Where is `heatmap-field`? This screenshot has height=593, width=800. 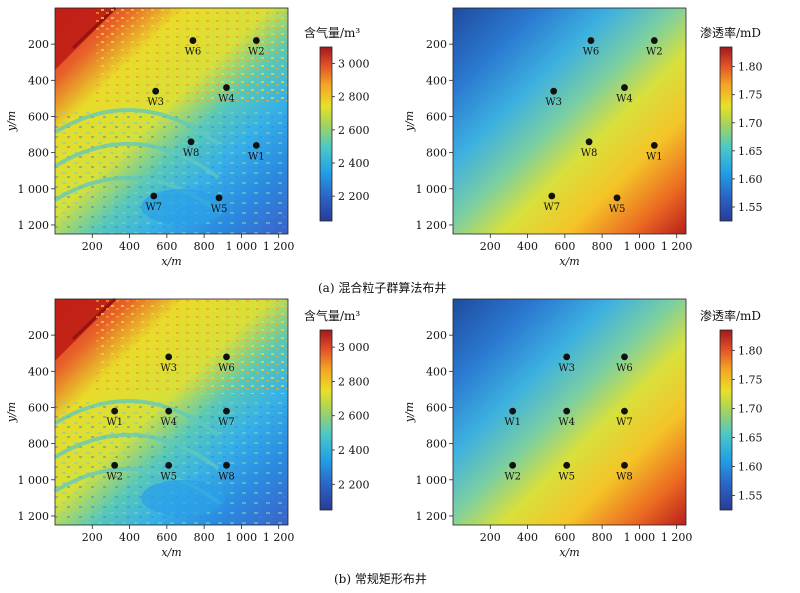 heatmap-field is located at coordinates (569, 121).